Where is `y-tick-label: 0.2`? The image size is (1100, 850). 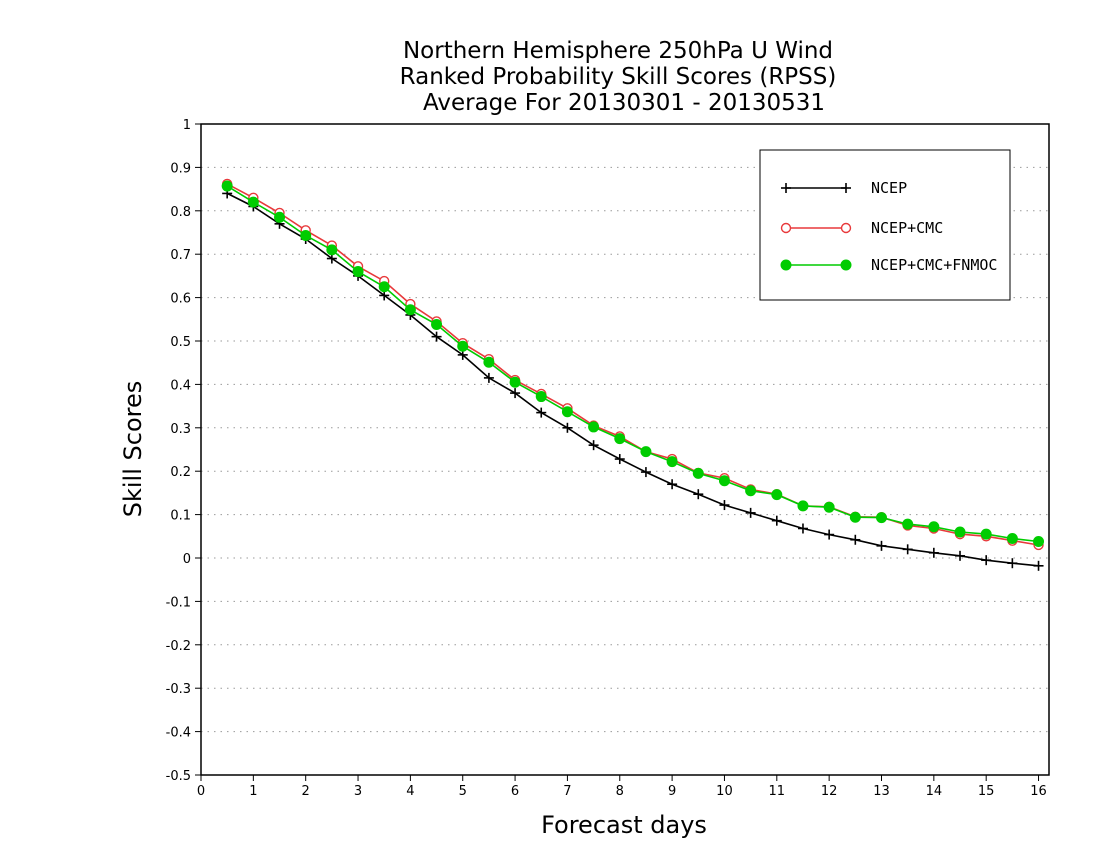
y-tick-label: 0.2 is located at coordinates (180, 472).